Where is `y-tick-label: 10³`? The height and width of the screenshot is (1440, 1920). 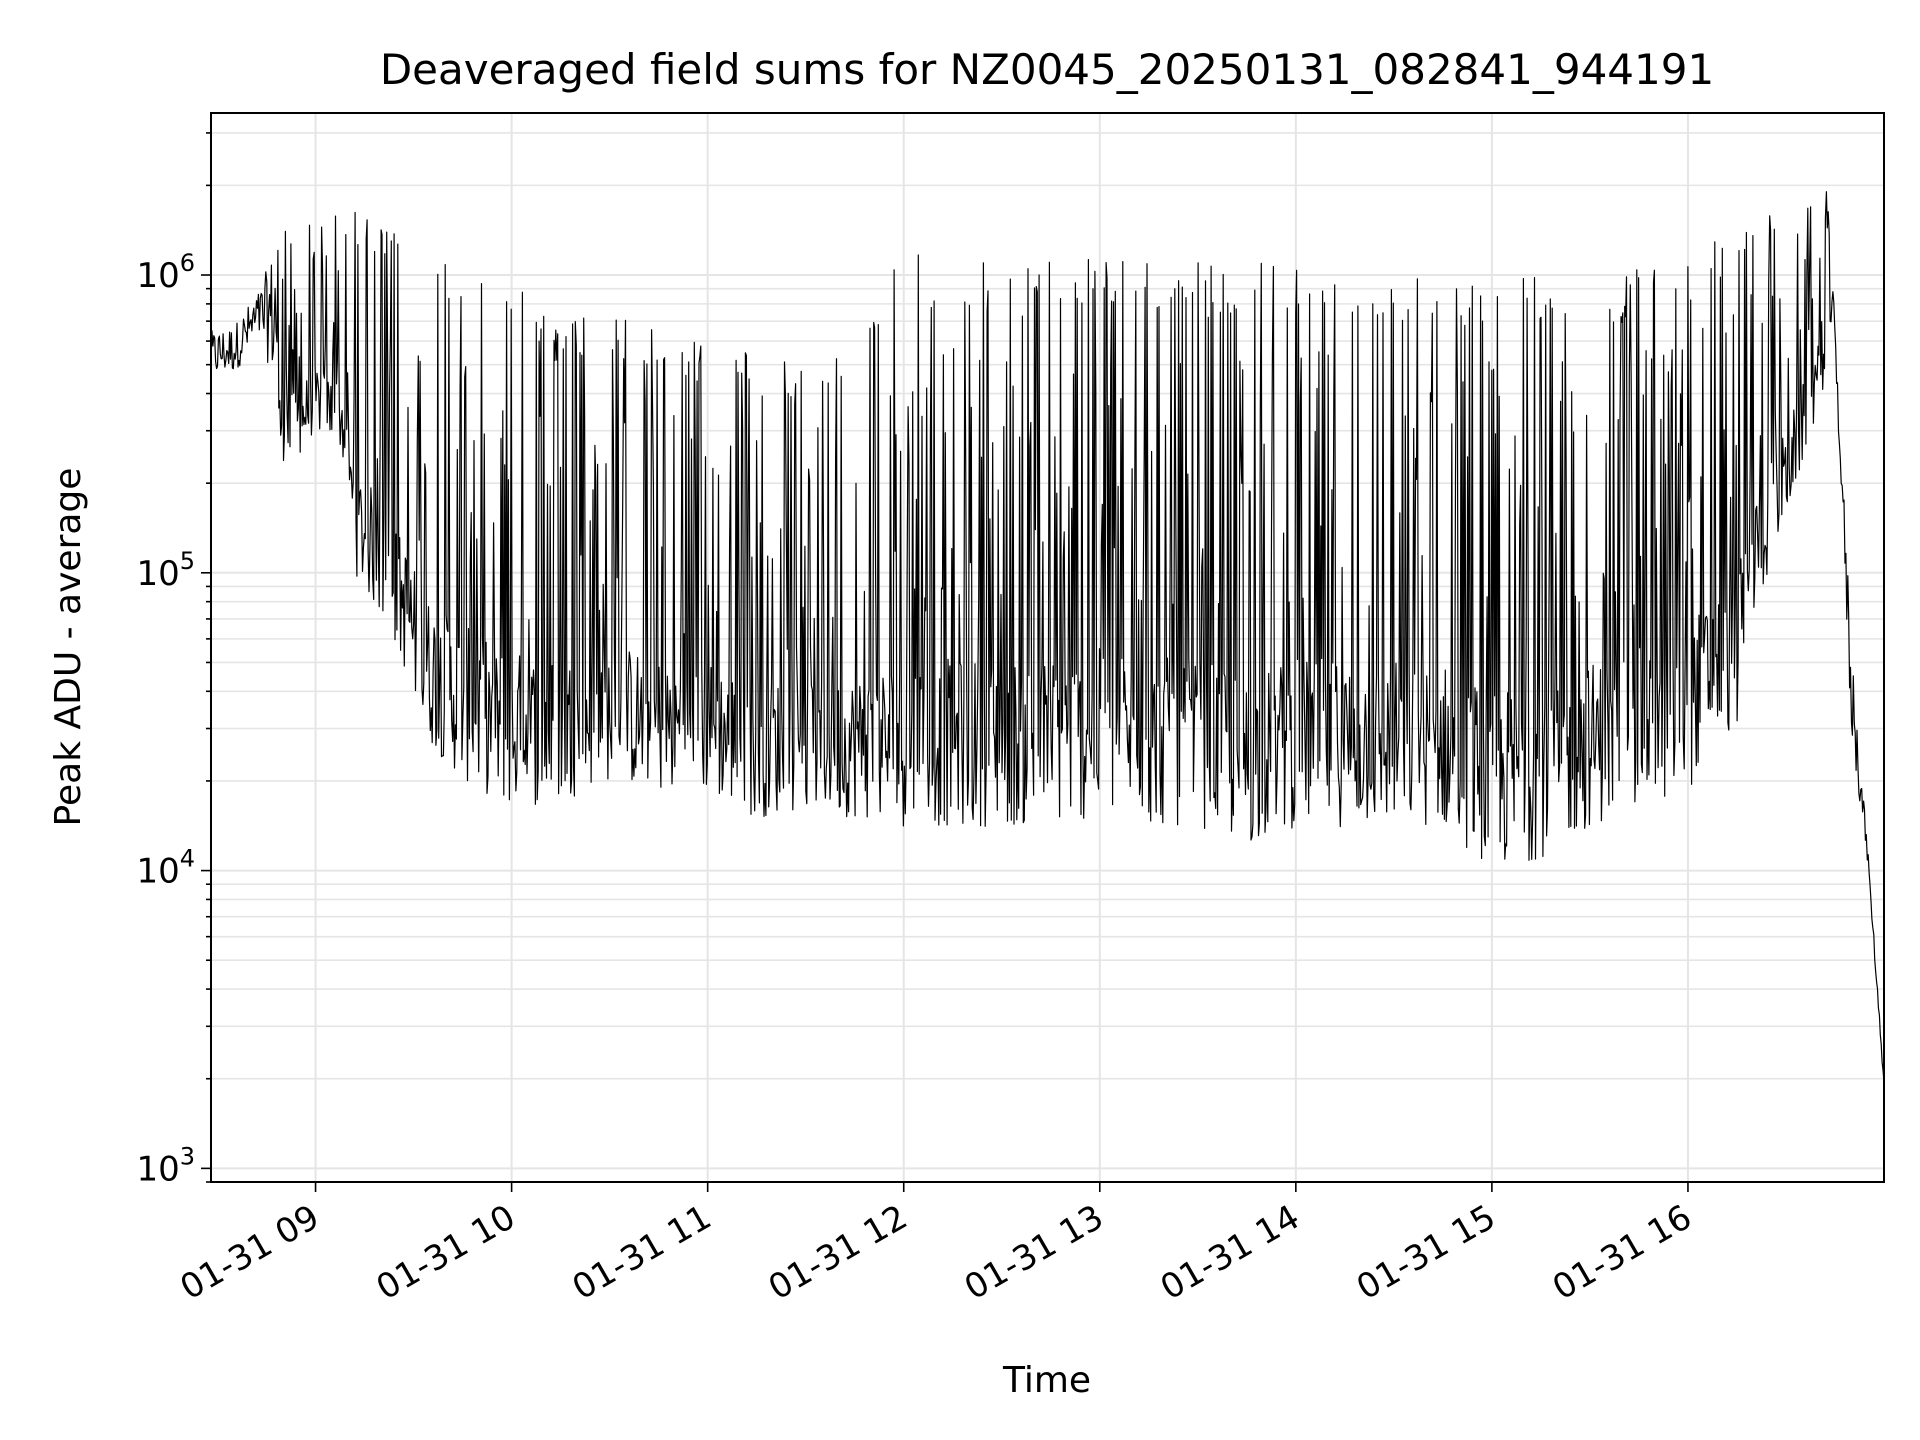
y-tick-label: 10³ is located at coordinates (165, 1165).